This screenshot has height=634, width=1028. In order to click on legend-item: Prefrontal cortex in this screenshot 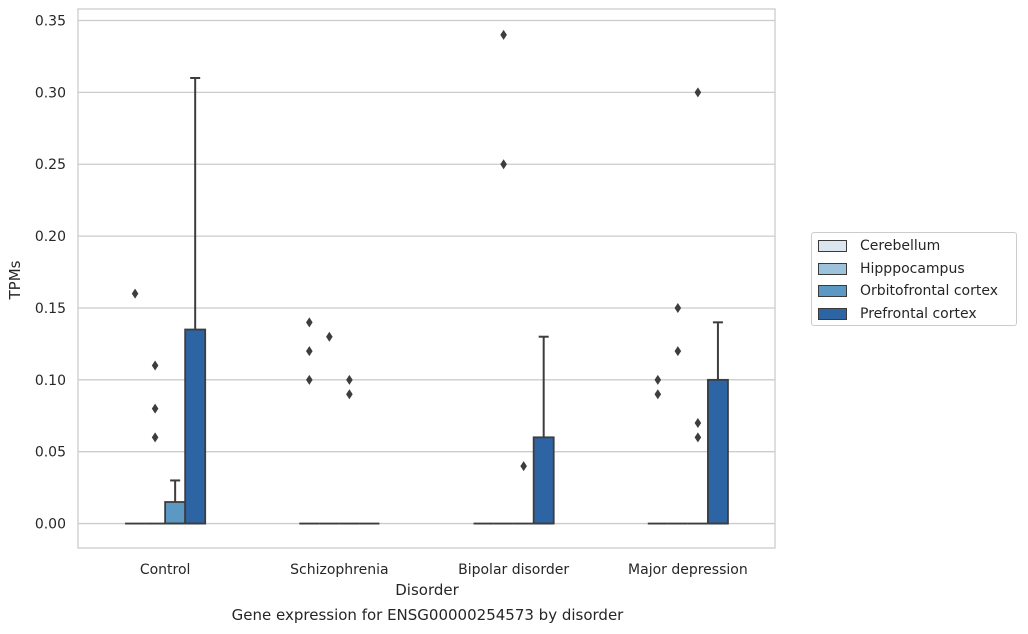, I will do `click(897, 314)`.